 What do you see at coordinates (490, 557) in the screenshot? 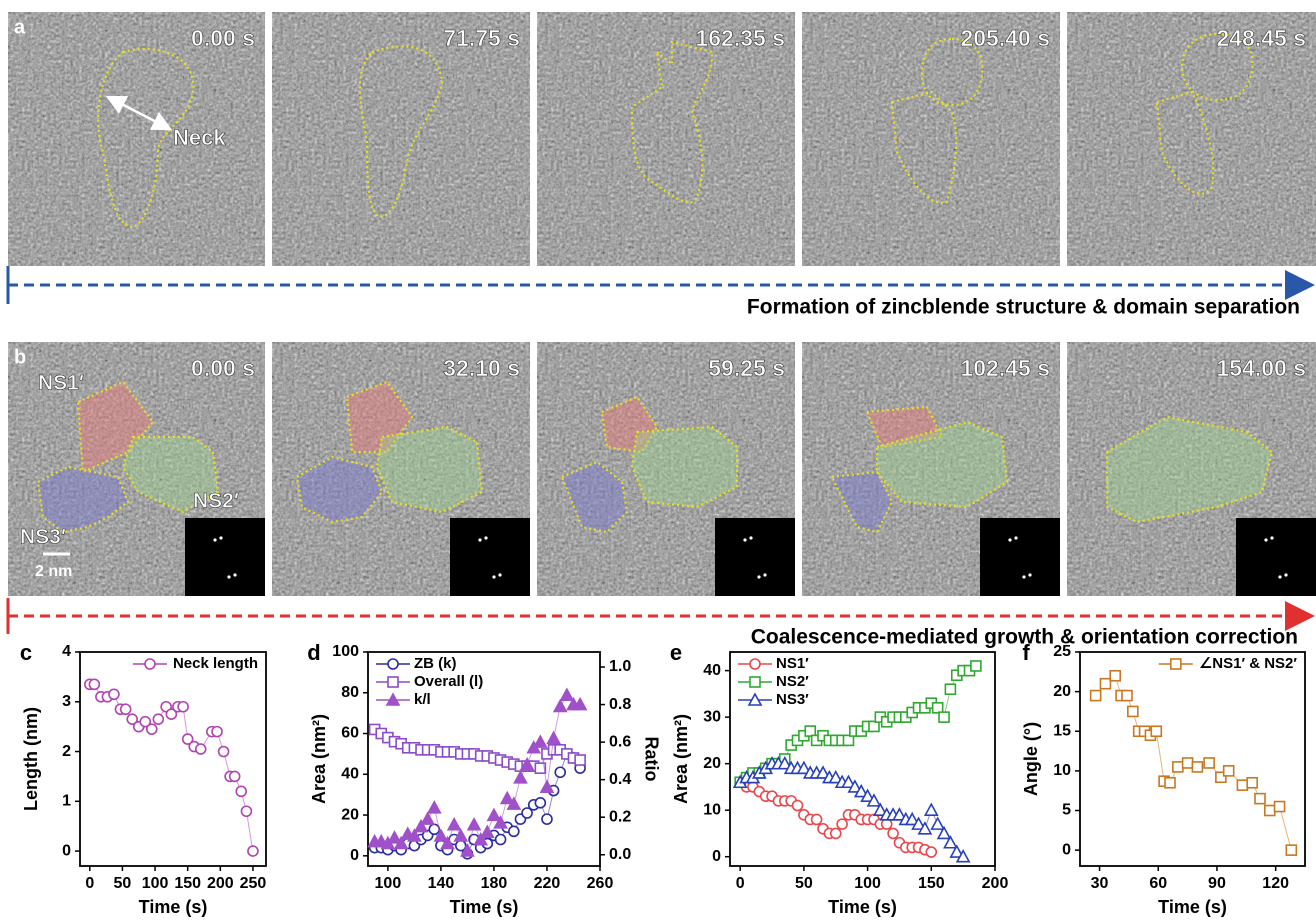
I see `fft-inset` at bounding box center [490, 557].